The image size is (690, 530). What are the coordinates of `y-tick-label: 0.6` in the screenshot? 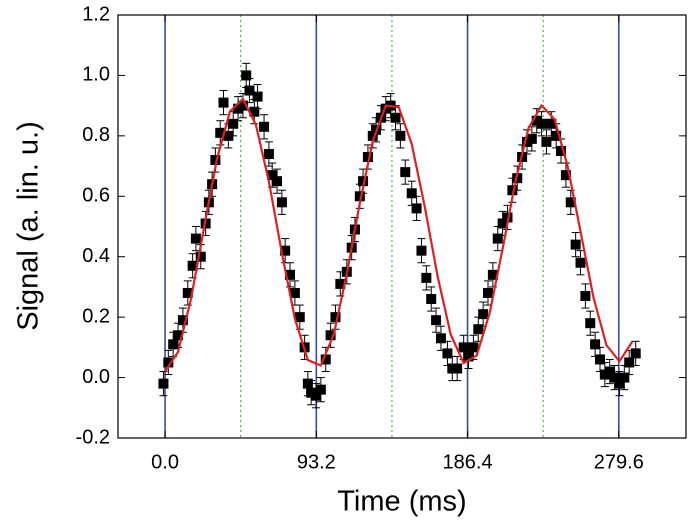 It's located at (96, 196).